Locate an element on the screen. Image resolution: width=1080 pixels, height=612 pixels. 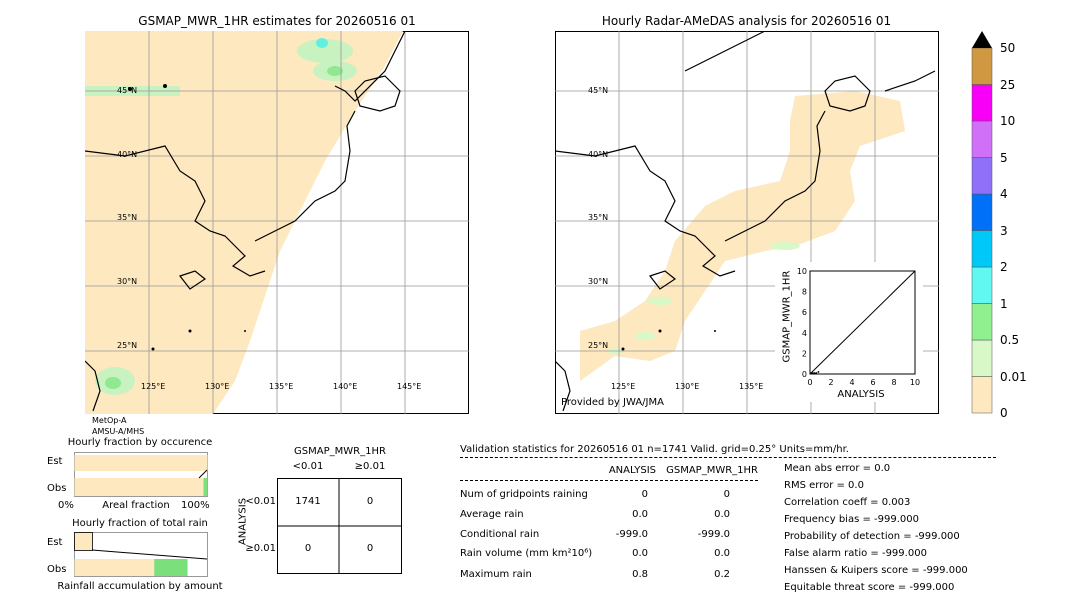
contingency-cell-00: 1741 is located at coordinates (308, 501).